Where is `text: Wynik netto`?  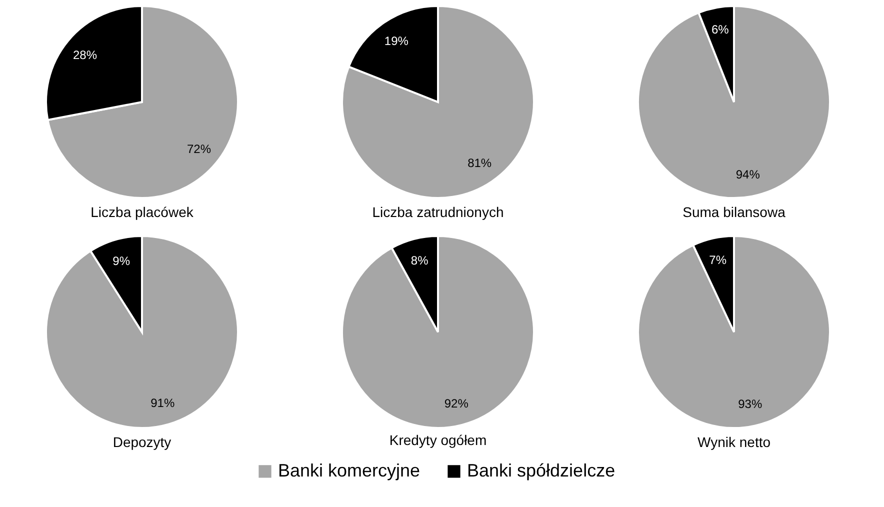
text: Wynik netto is located at coordinates (734, 442).